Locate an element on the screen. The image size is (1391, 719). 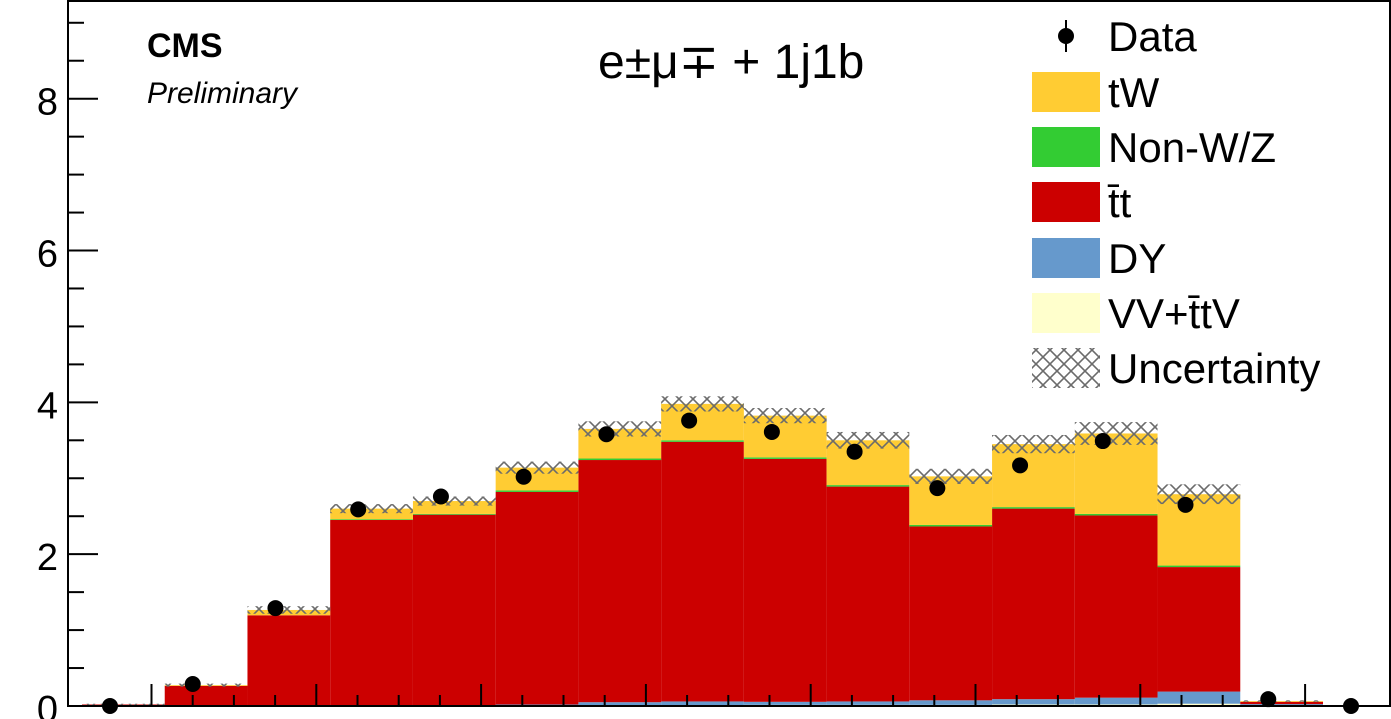
legend-label-1: tW is located at coordinates (1134, 92).